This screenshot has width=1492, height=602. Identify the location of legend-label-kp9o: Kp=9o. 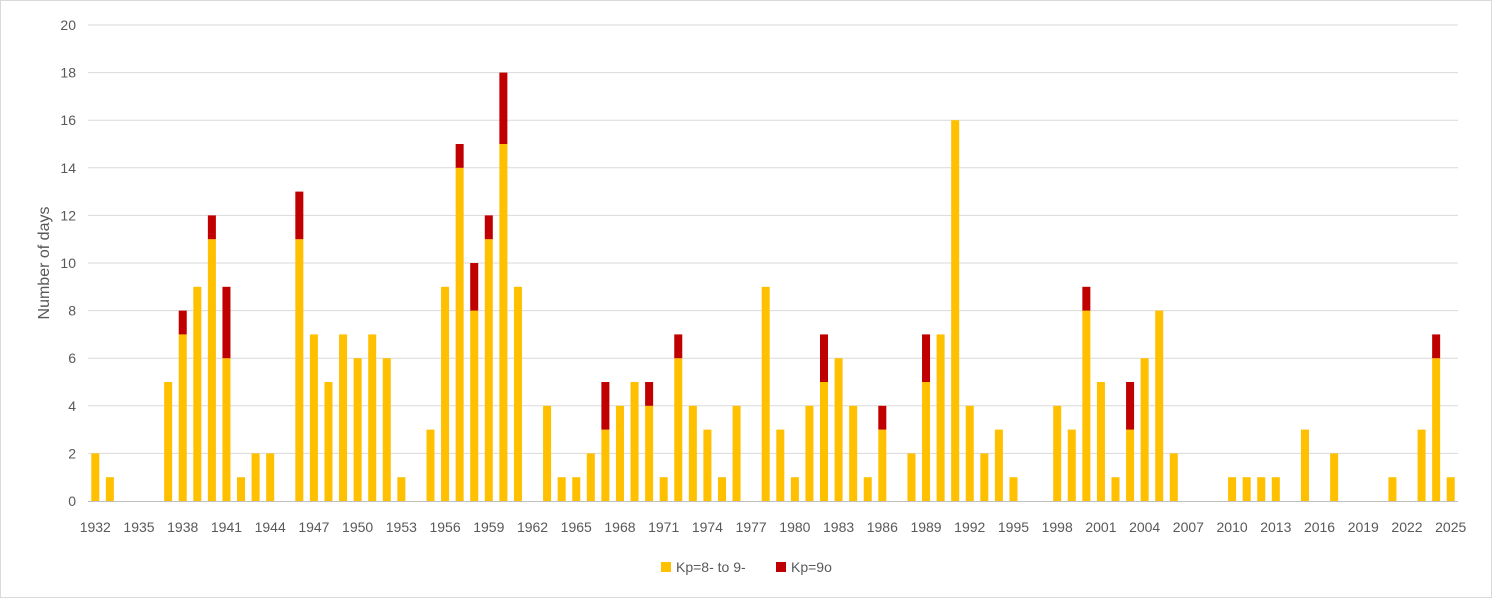
(811, 567).